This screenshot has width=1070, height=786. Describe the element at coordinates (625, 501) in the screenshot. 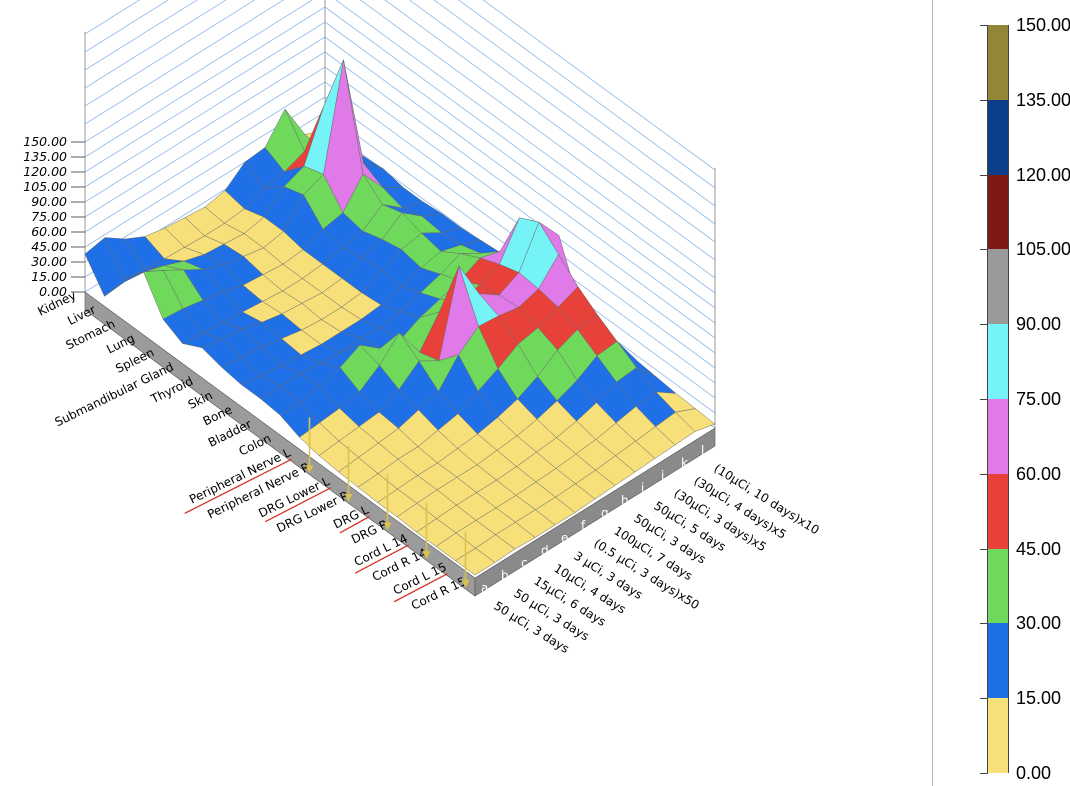

I see `group-letter: h` at that location.